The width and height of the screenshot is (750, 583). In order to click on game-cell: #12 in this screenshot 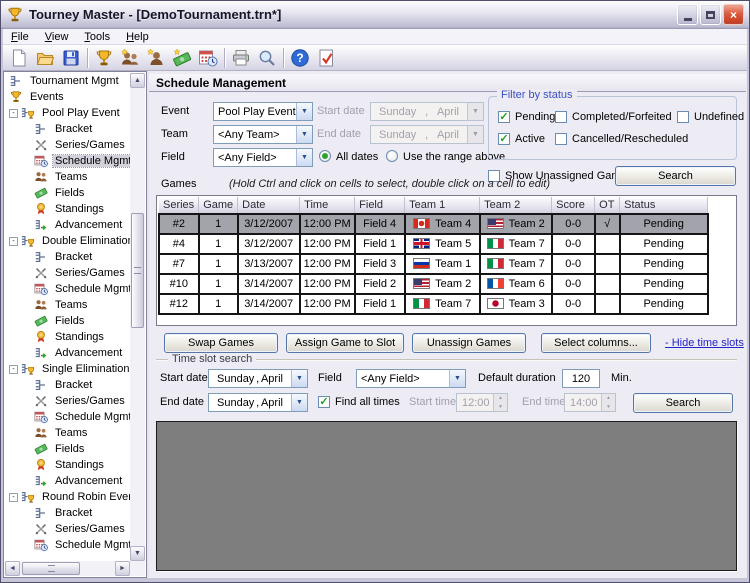, I will do `click(179, 304)`.